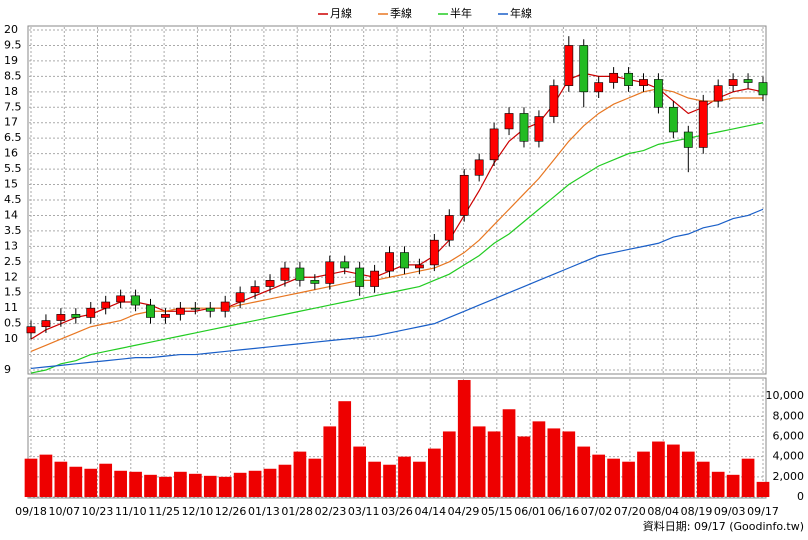 The width and height of the screenshot is (808, 540). What do you see at coordinates (521, 13) in the screenshot?
I see `legend-label: 年線` at bounding box center [521, 13].